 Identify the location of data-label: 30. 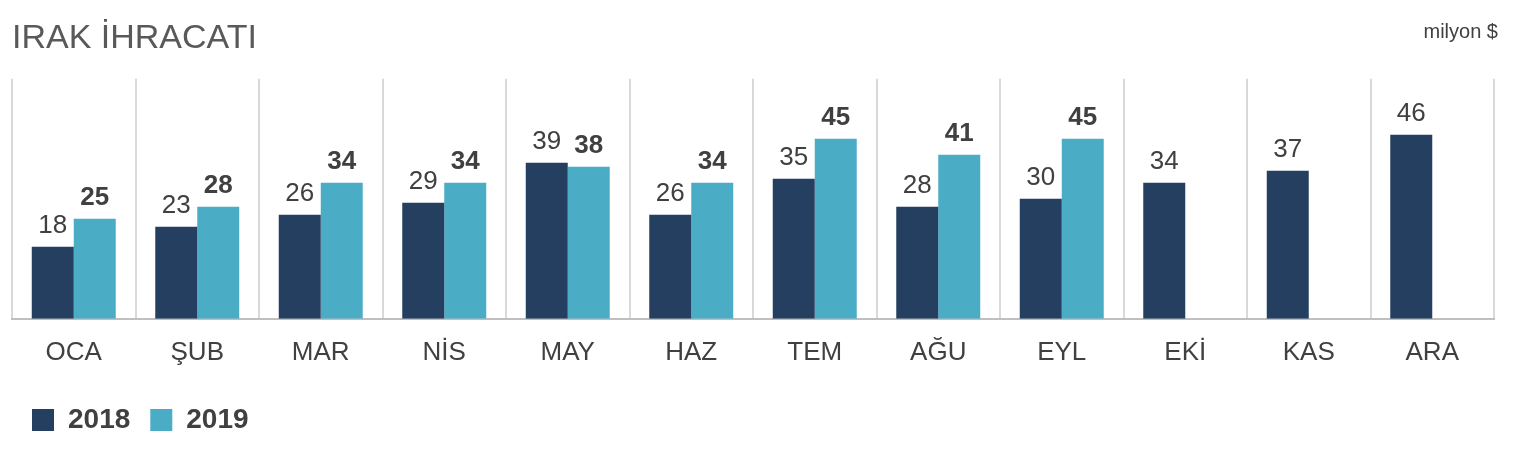
(1041, 175).